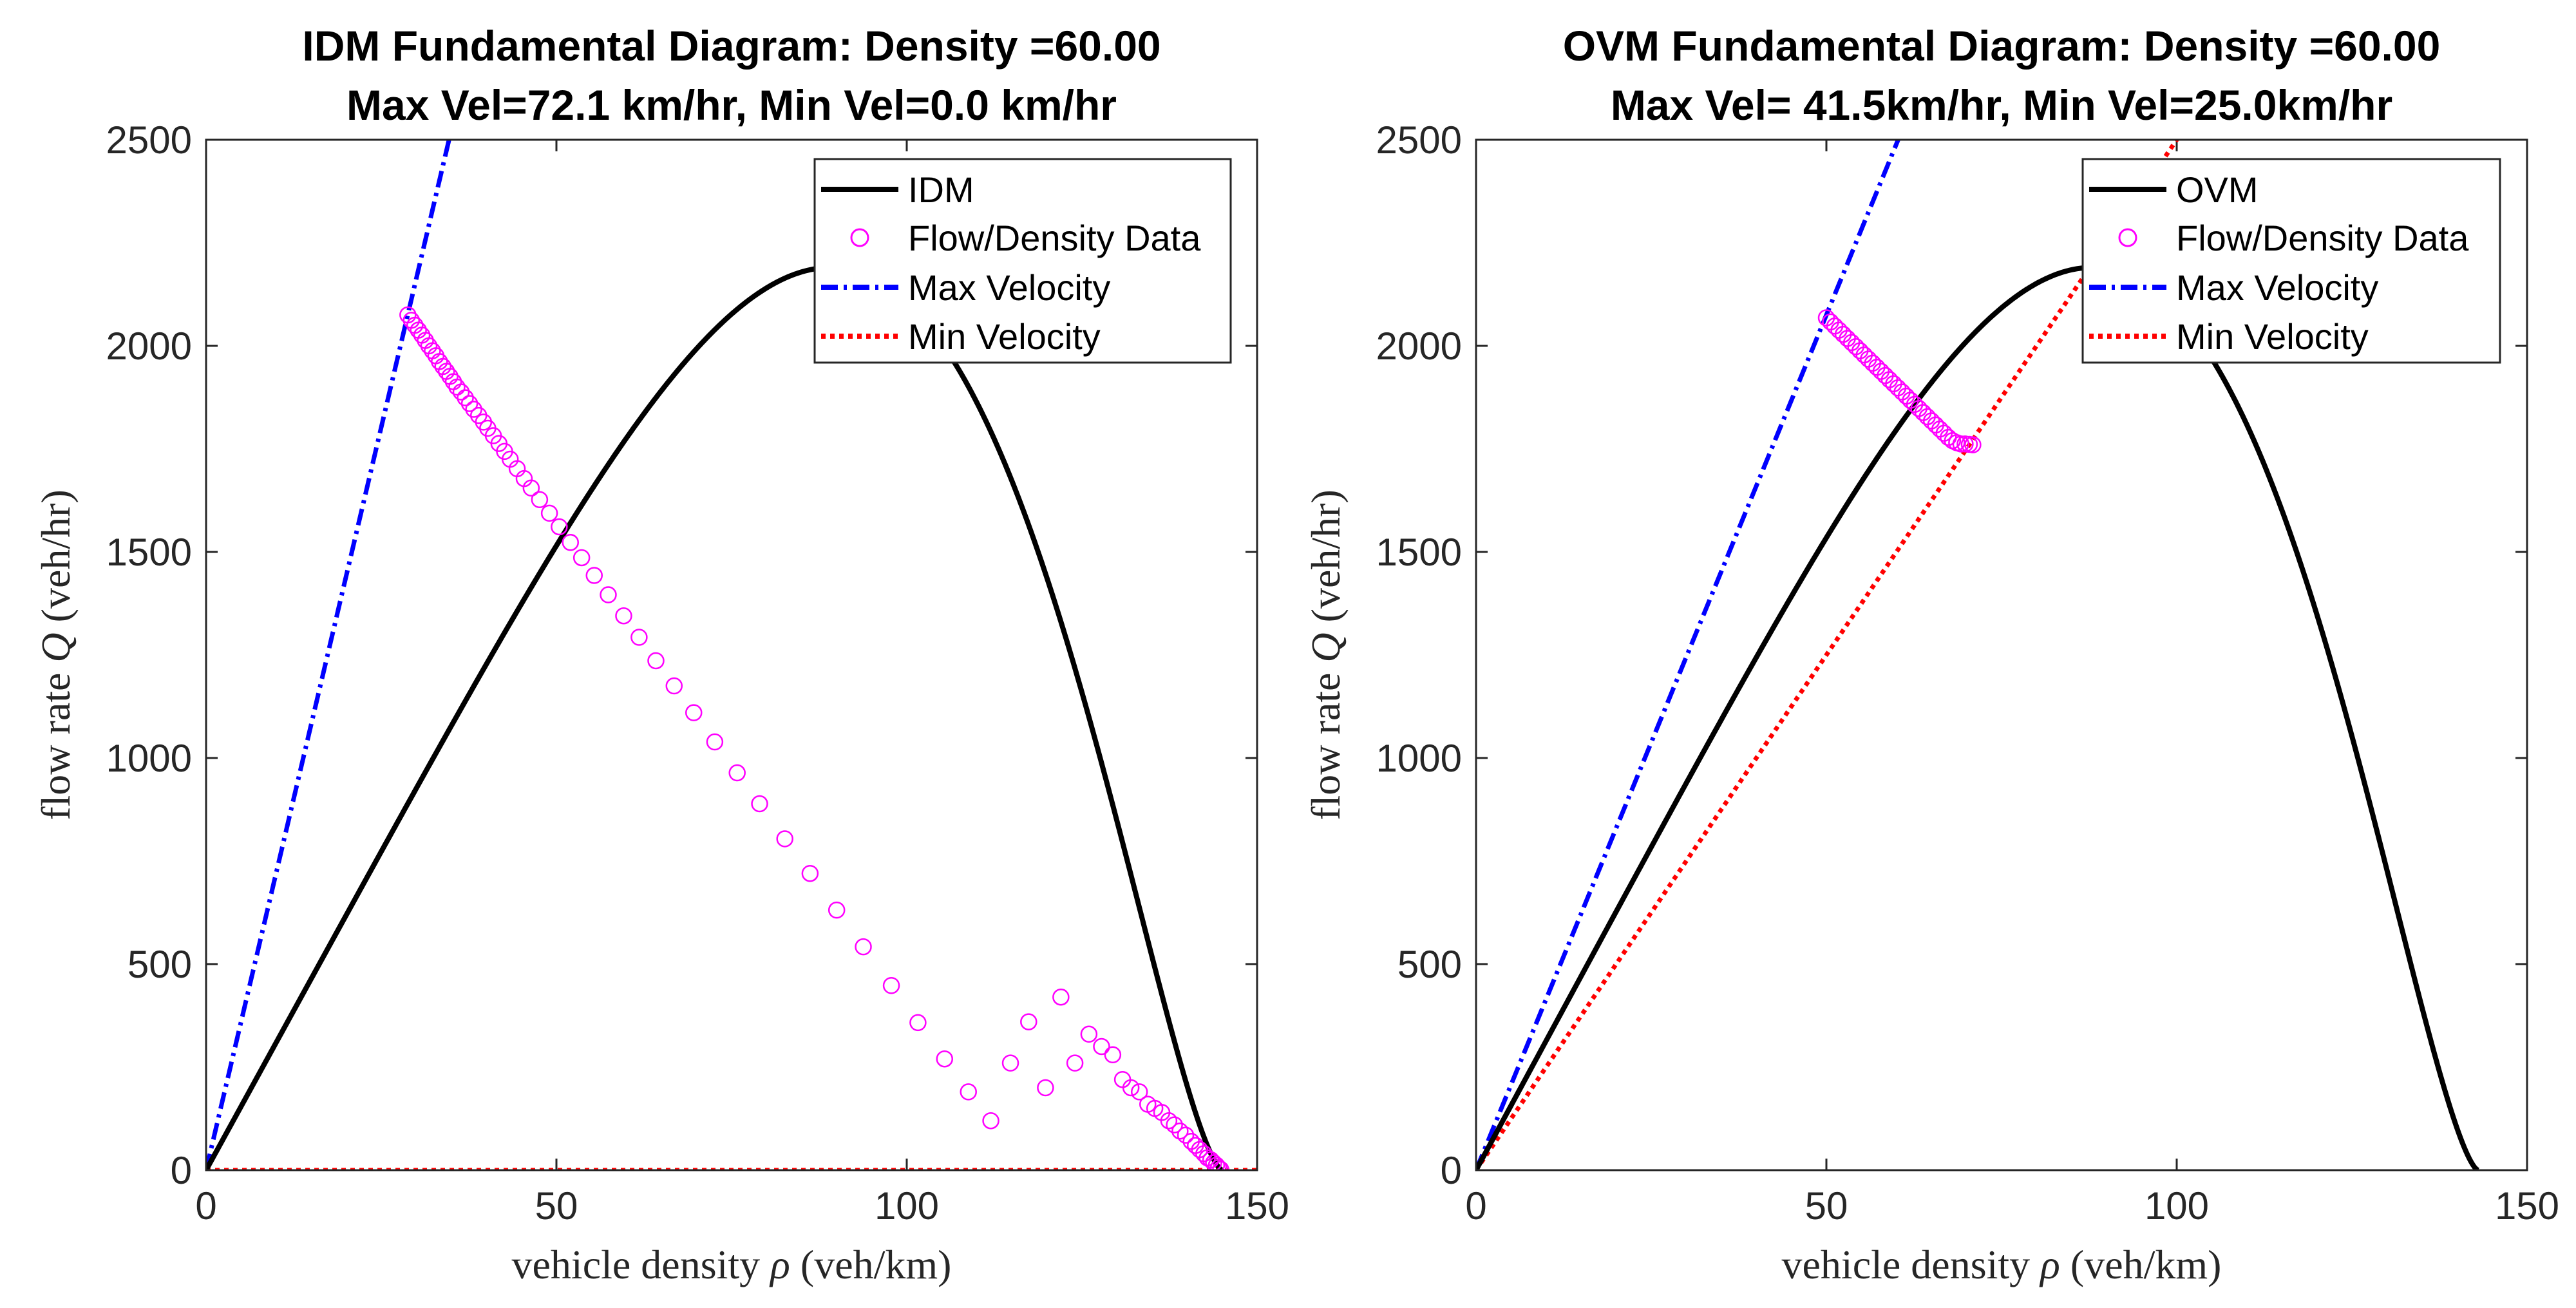 Image resolution: width=2576 pixels, height=1308 pixels. I want to click on idm-ylabel: flow rate Q (veh/hr), so click(56, 654).